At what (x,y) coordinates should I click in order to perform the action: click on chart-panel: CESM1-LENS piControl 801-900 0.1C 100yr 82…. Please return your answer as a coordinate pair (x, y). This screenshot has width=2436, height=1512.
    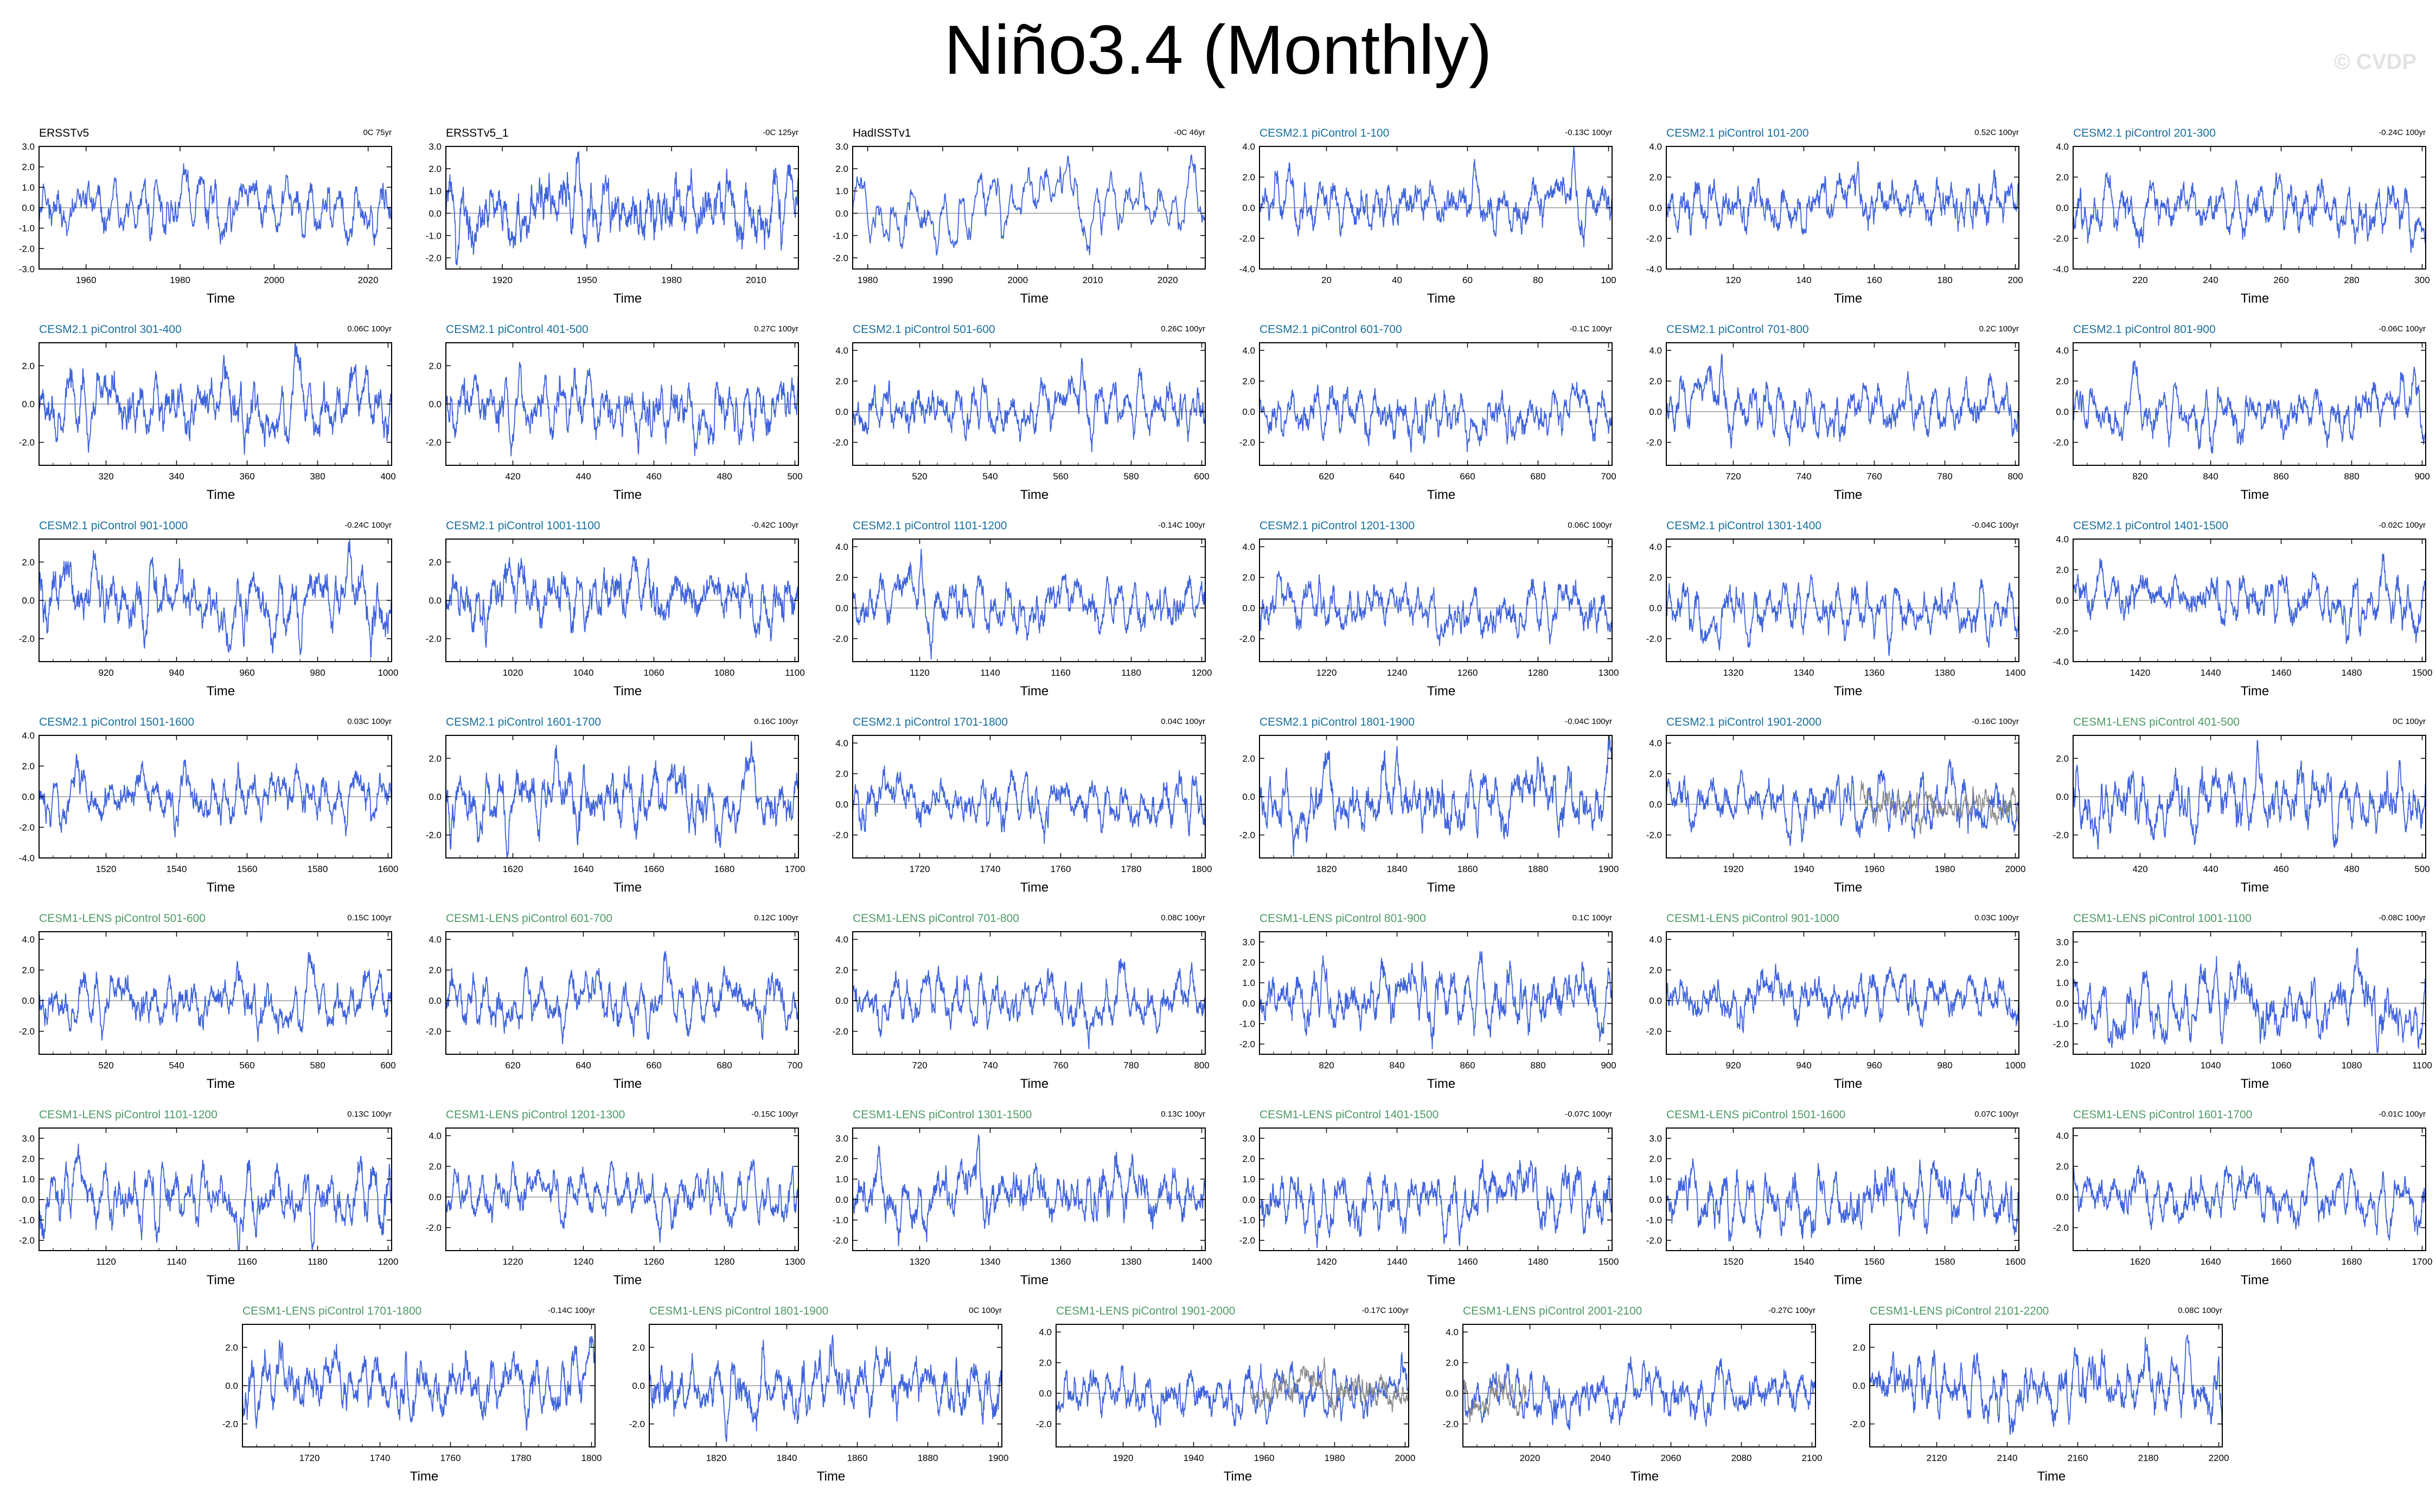
    Looking at the image, I should click on (1427, 1003).